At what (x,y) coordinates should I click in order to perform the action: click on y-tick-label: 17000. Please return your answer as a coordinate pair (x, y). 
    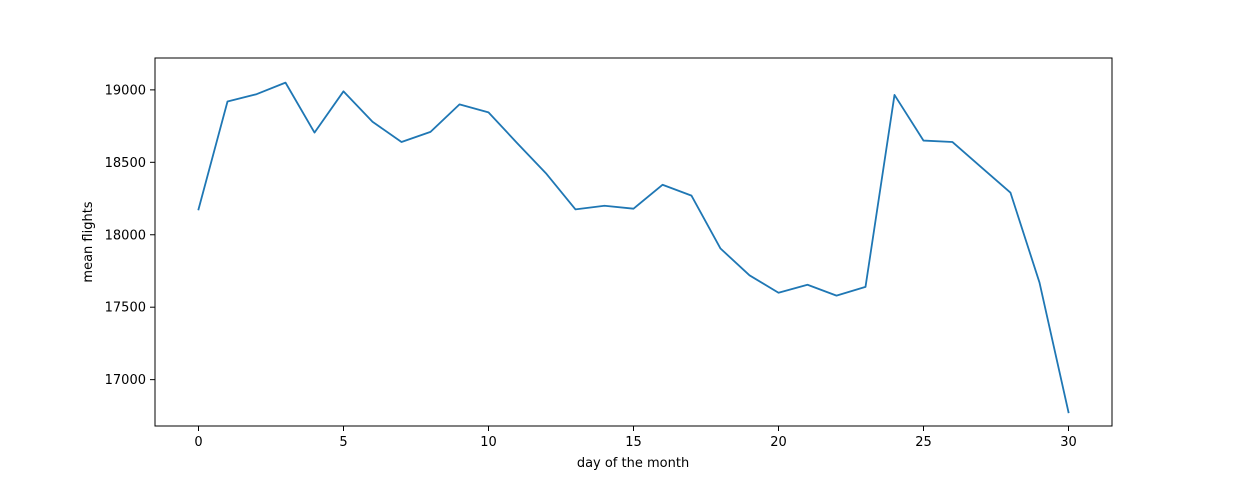
    Looking at the image, I should click on (125, 380).